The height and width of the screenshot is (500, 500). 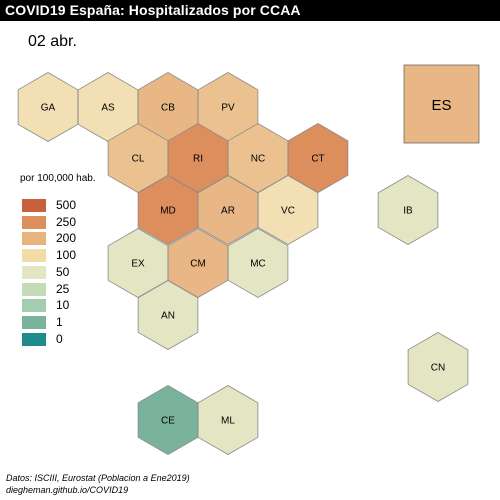 I want to click on region-label: GA, so click(x=48, y=108).